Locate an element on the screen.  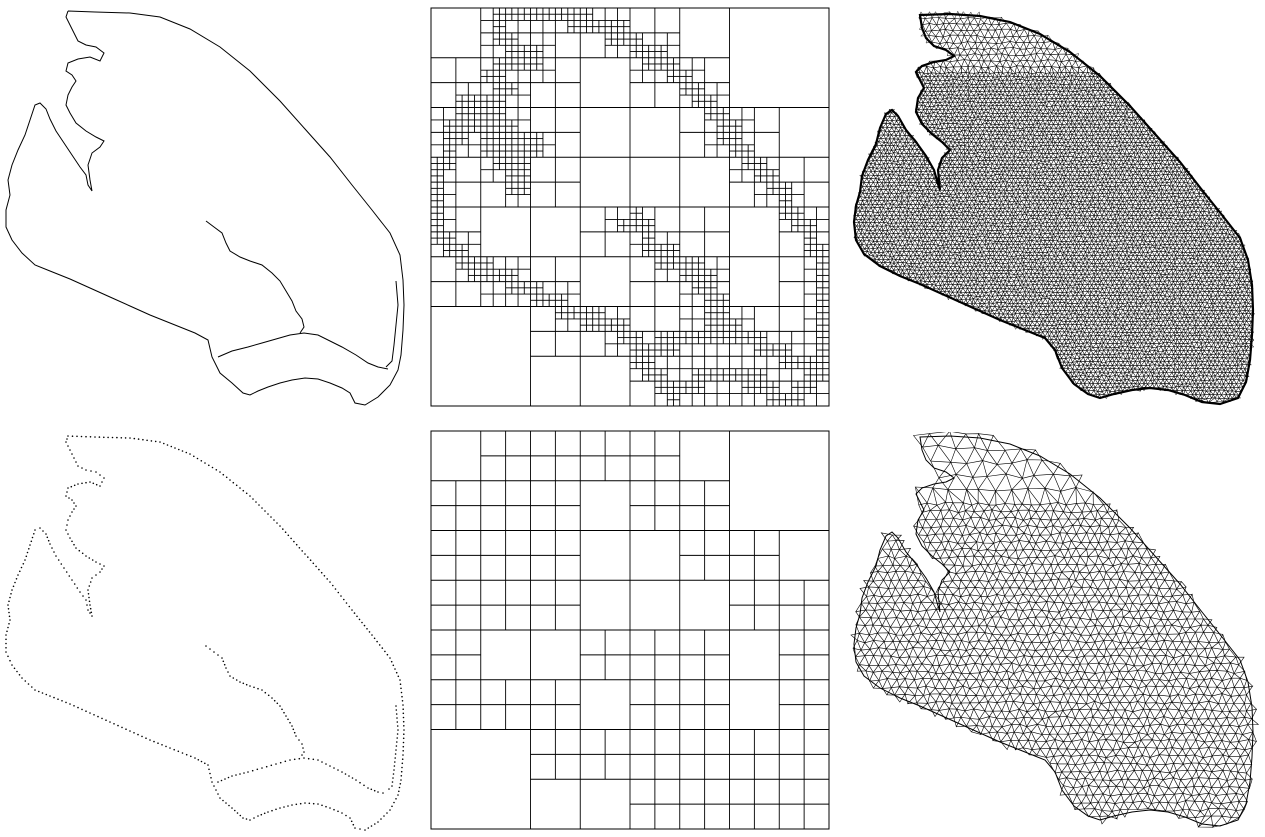
boundary-outline-coarse is located at coordinates (205, 633).